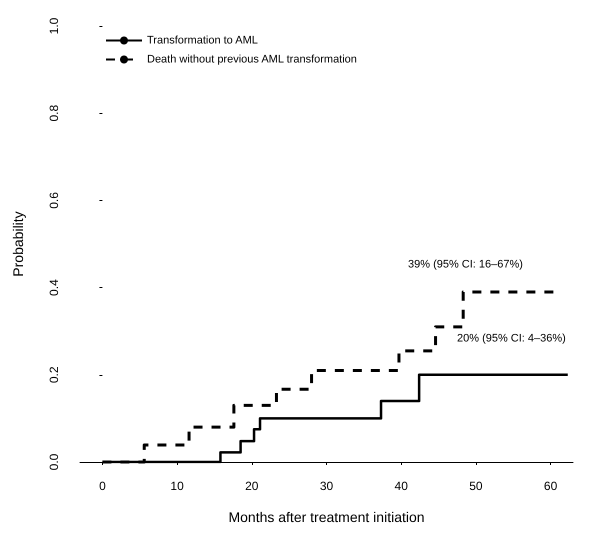  Describe the element at coordinates (54, 461) in the screenshot. I see `y-tick-label: 0.0` at that location.